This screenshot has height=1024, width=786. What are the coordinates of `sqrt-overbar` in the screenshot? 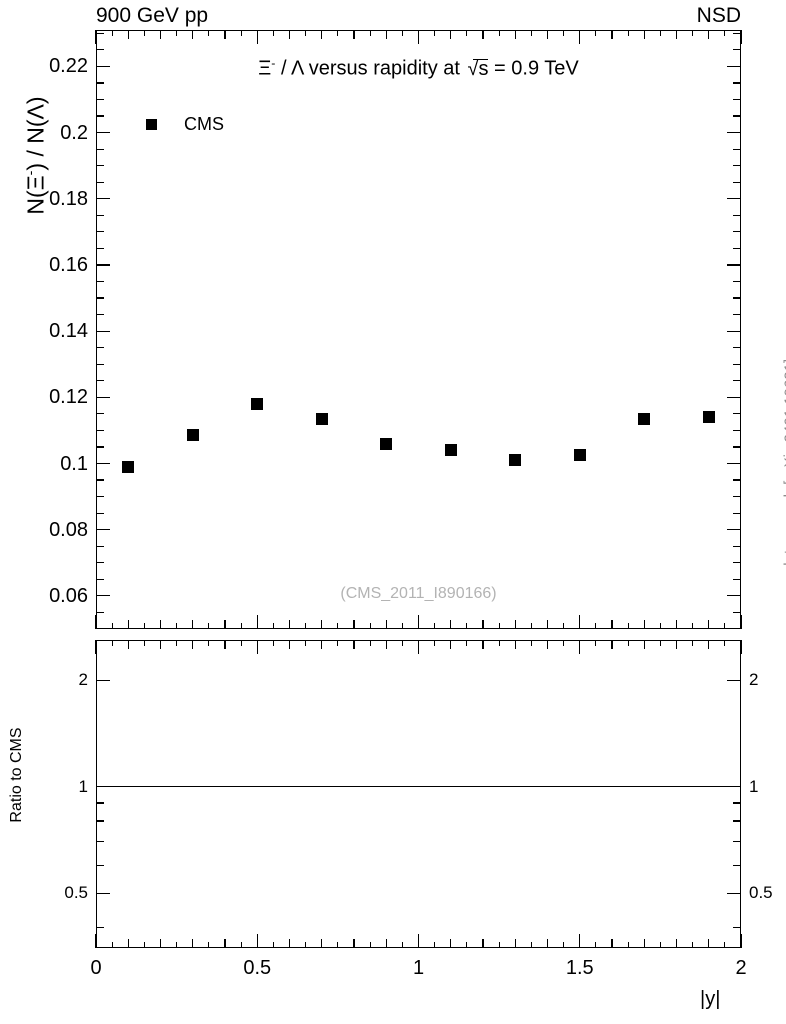 It's located at (480, 59).